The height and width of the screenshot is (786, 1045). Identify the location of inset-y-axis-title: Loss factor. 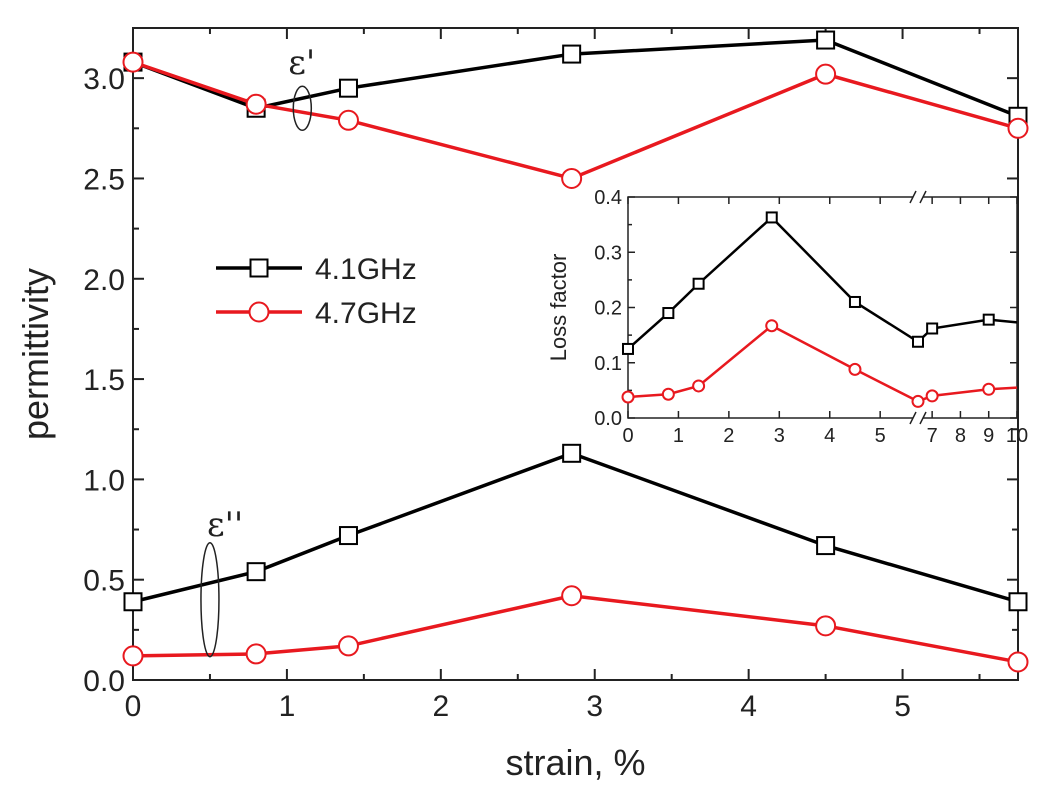
(558, 308).